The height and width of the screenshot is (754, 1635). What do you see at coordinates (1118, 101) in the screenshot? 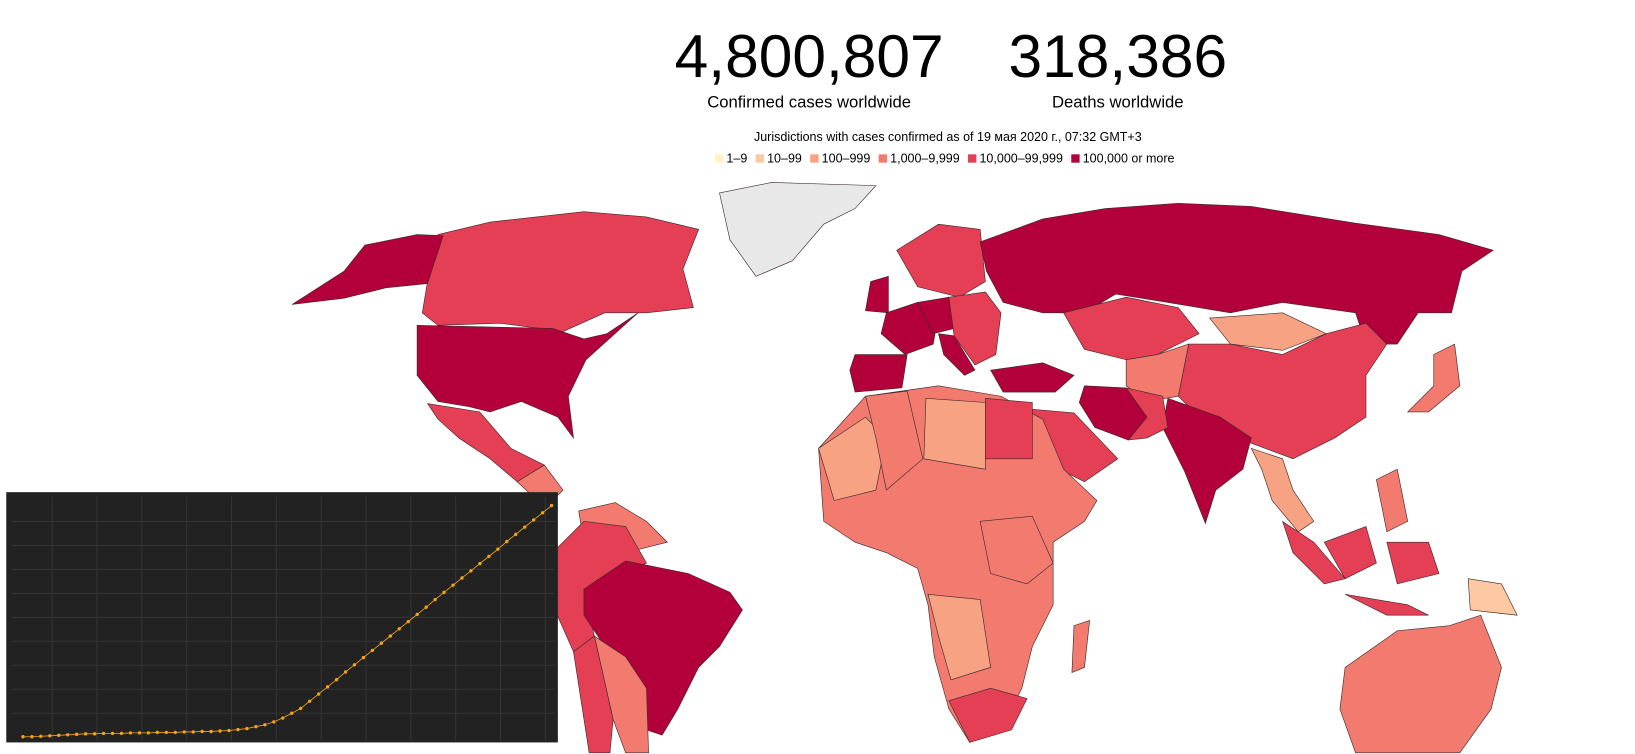
I see `stat-label: Deaths worldwide` at bounding box center [1118, 101].